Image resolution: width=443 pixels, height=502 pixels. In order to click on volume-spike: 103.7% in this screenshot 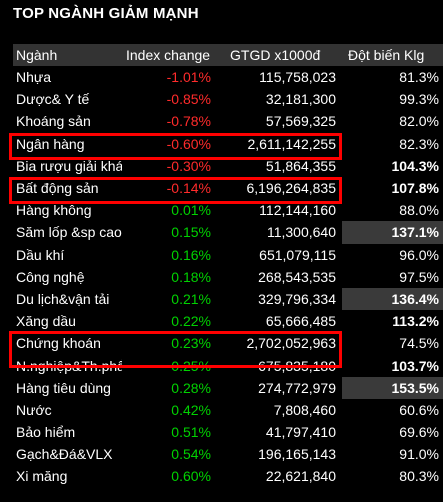, I will do `click(415, 365)`.